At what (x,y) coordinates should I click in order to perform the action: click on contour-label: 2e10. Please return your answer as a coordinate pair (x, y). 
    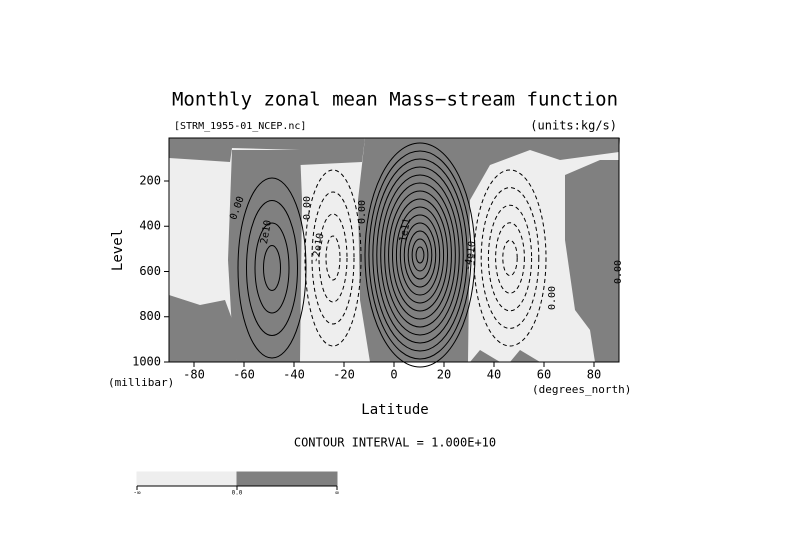
    Looking at the image, I should click on (266, 232).